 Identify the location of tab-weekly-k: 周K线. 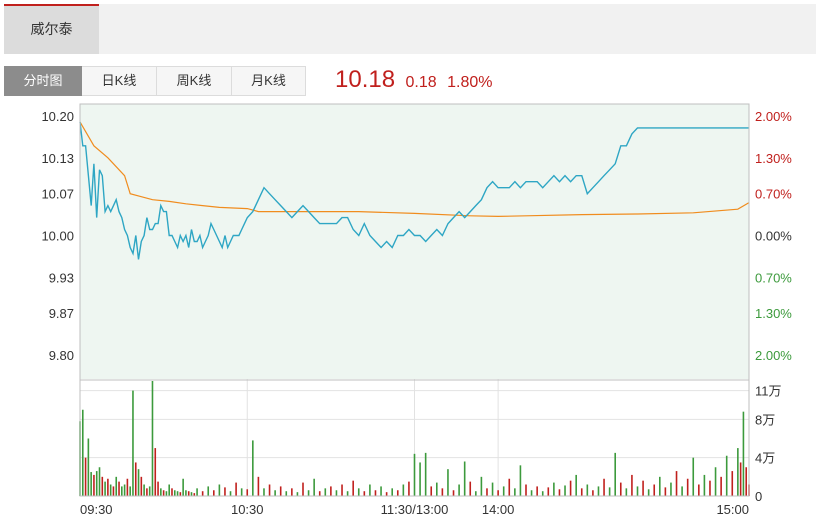
(194, 81).